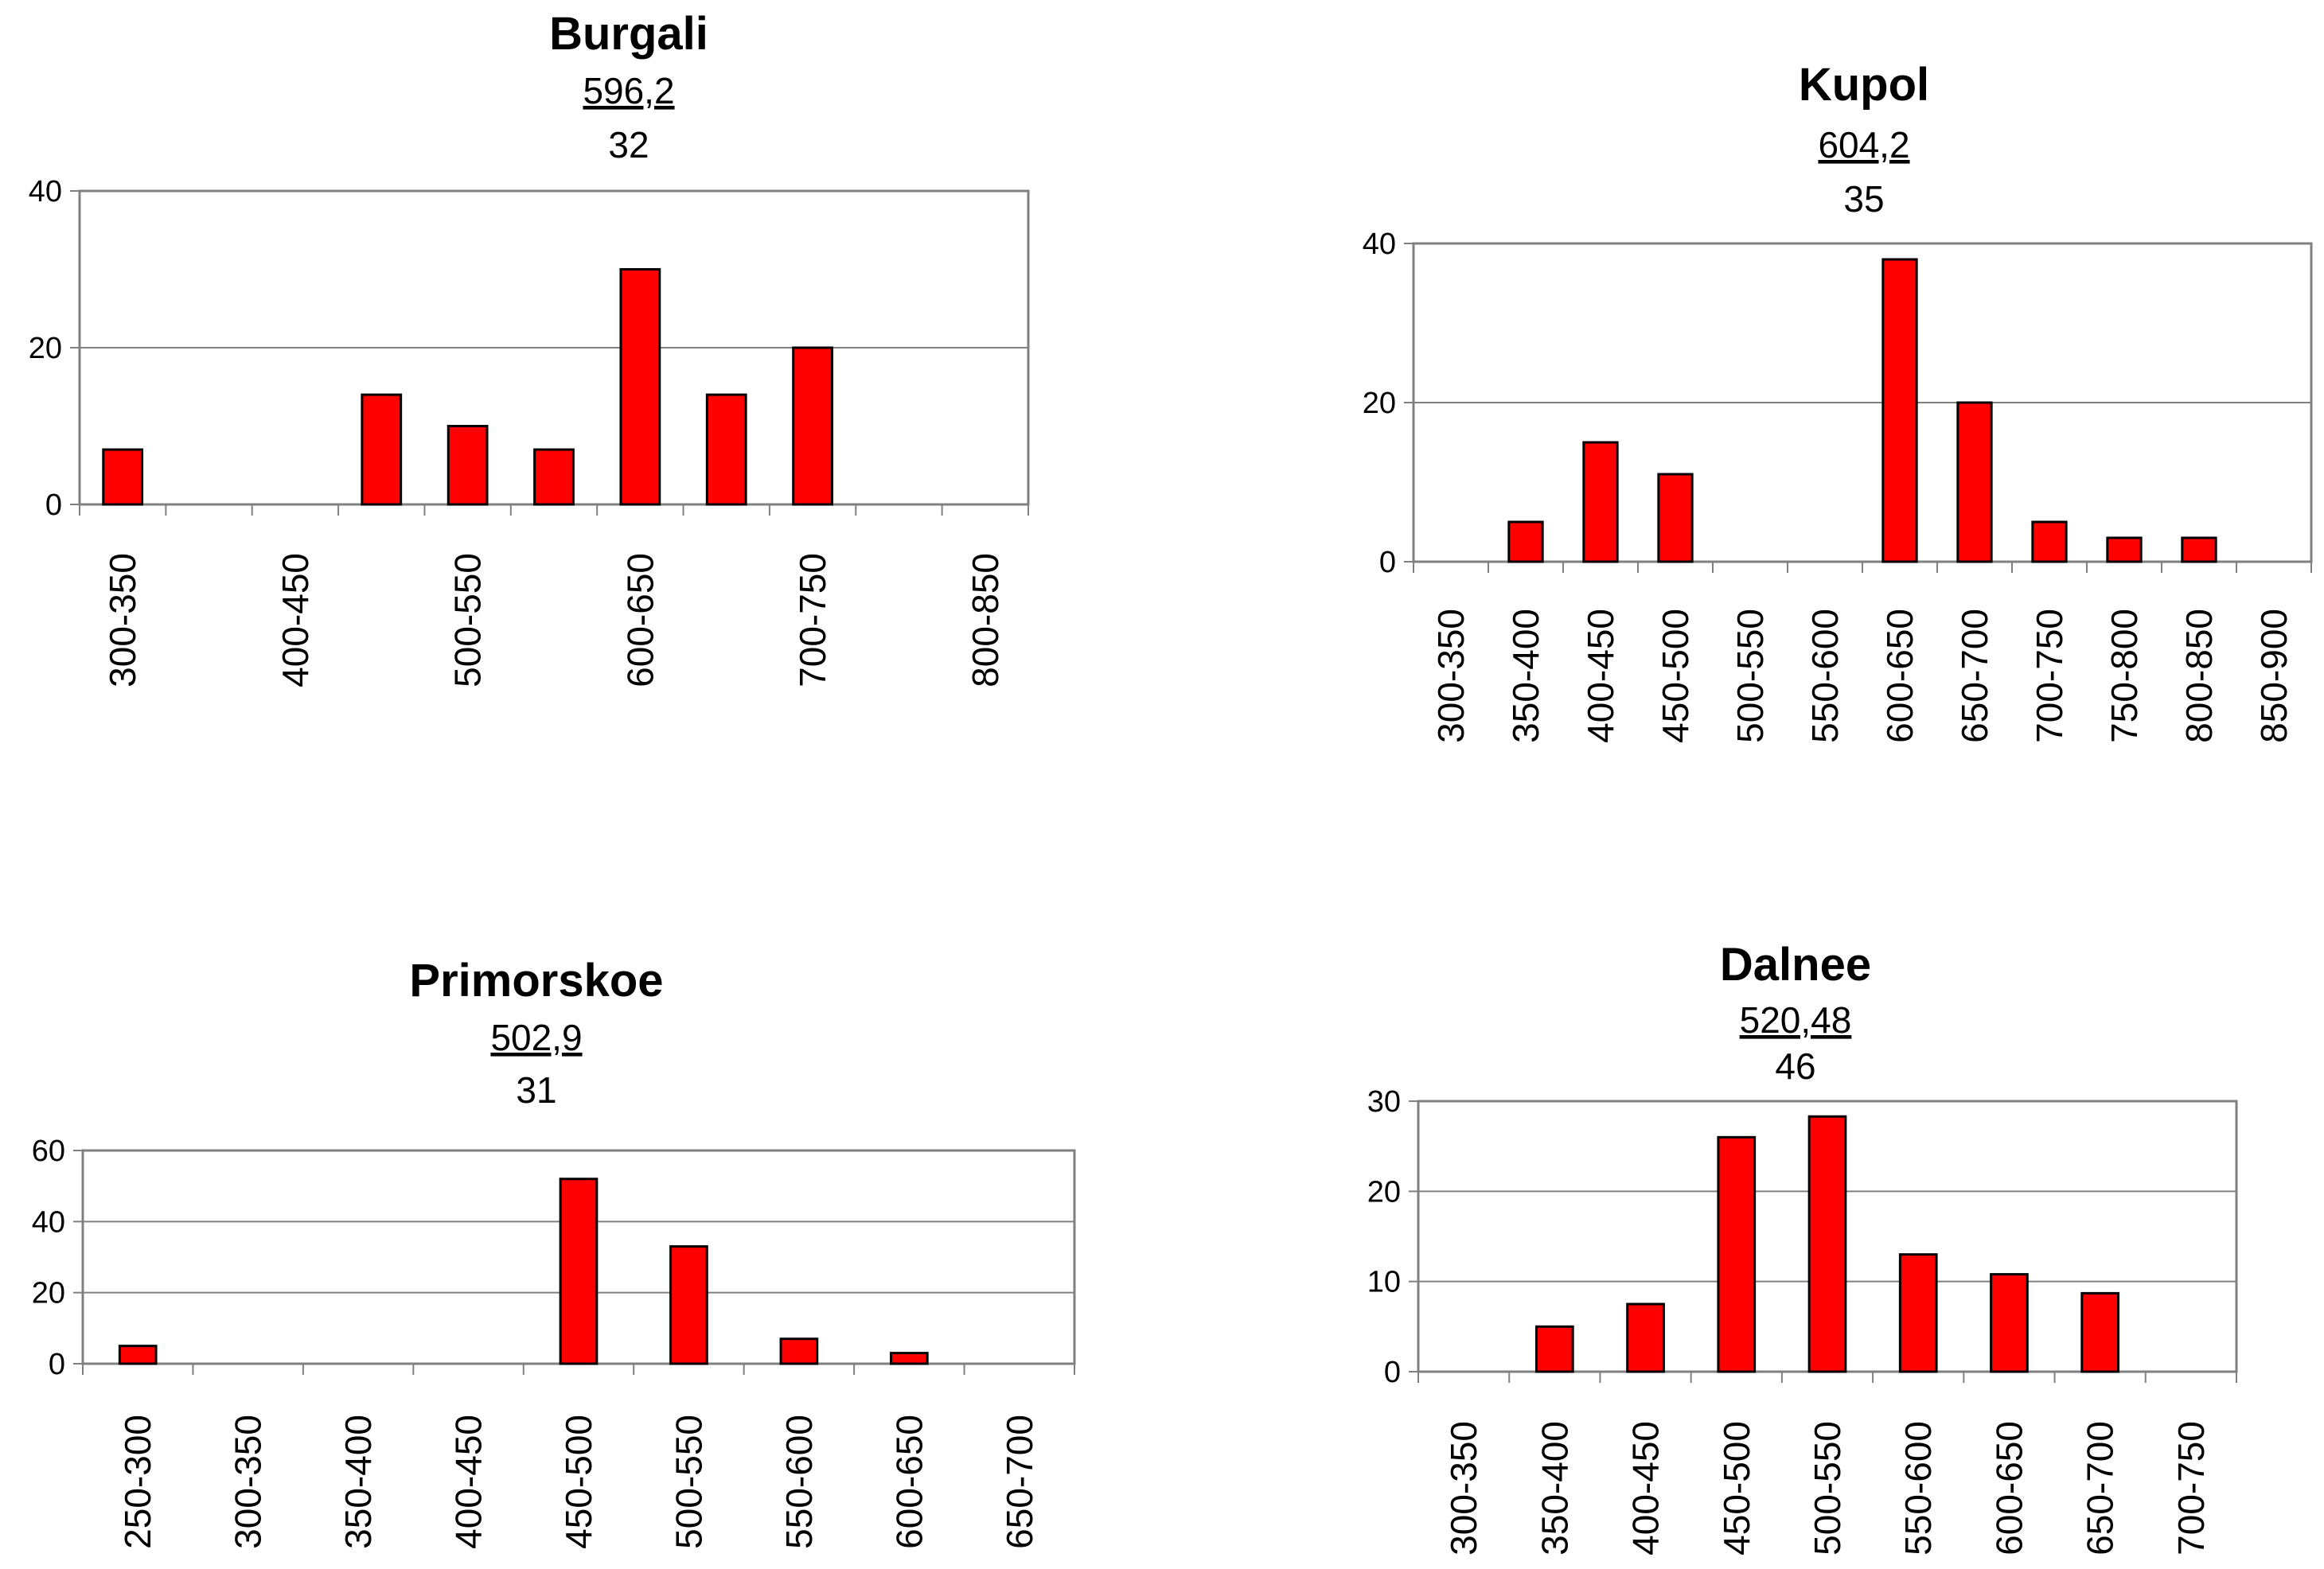  What do you see at coordinates (536, 980) in the screenshot?
I see `chart-title: Primorskoe` at bounding box center [536, 980].